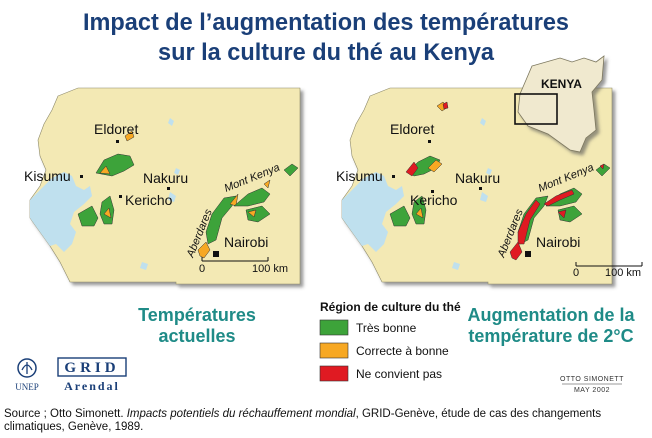 The image size is (652, 438). I want to click on lake-victoria-left, so click(61, 212).